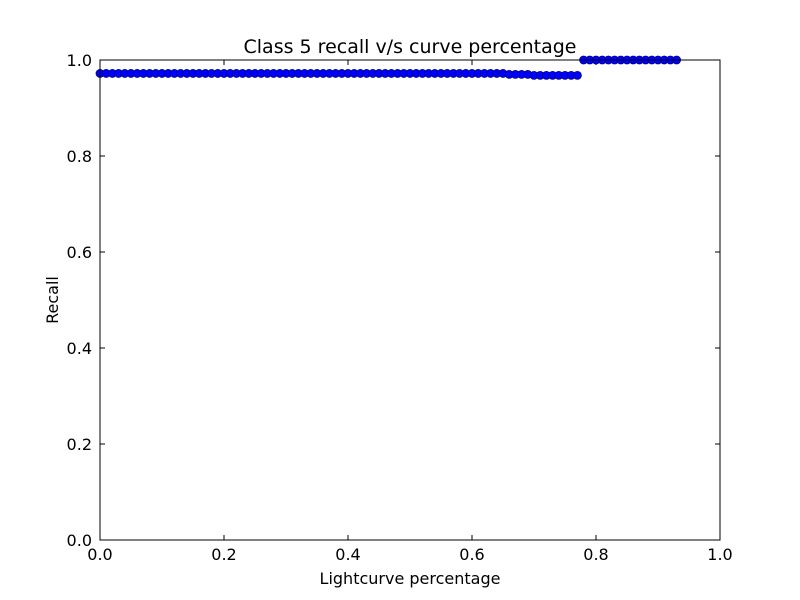 This screenshot has width=800, height=600. Describe the element at coordinates (471, 554) in the screenshot. I see `x-tick-label: 0.6` at that location.